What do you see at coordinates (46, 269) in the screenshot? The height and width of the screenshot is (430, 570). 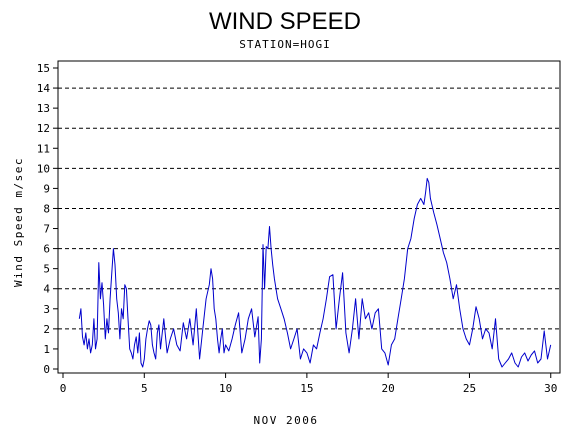 I see `y-tick-label: 5` at bounding box center [46, 269].